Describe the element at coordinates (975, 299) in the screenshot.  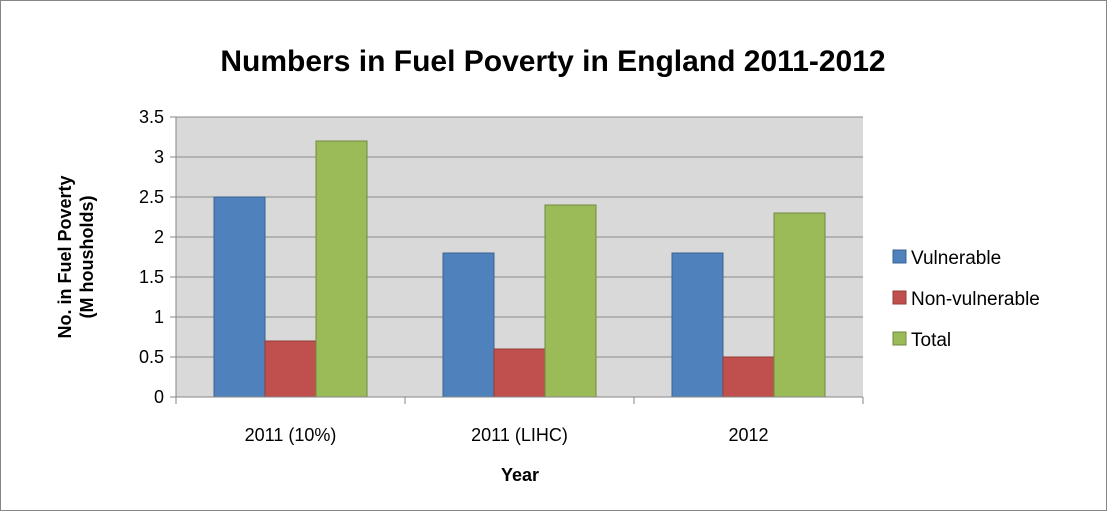
I see `legend-label: Non-vulnerable` at that location.